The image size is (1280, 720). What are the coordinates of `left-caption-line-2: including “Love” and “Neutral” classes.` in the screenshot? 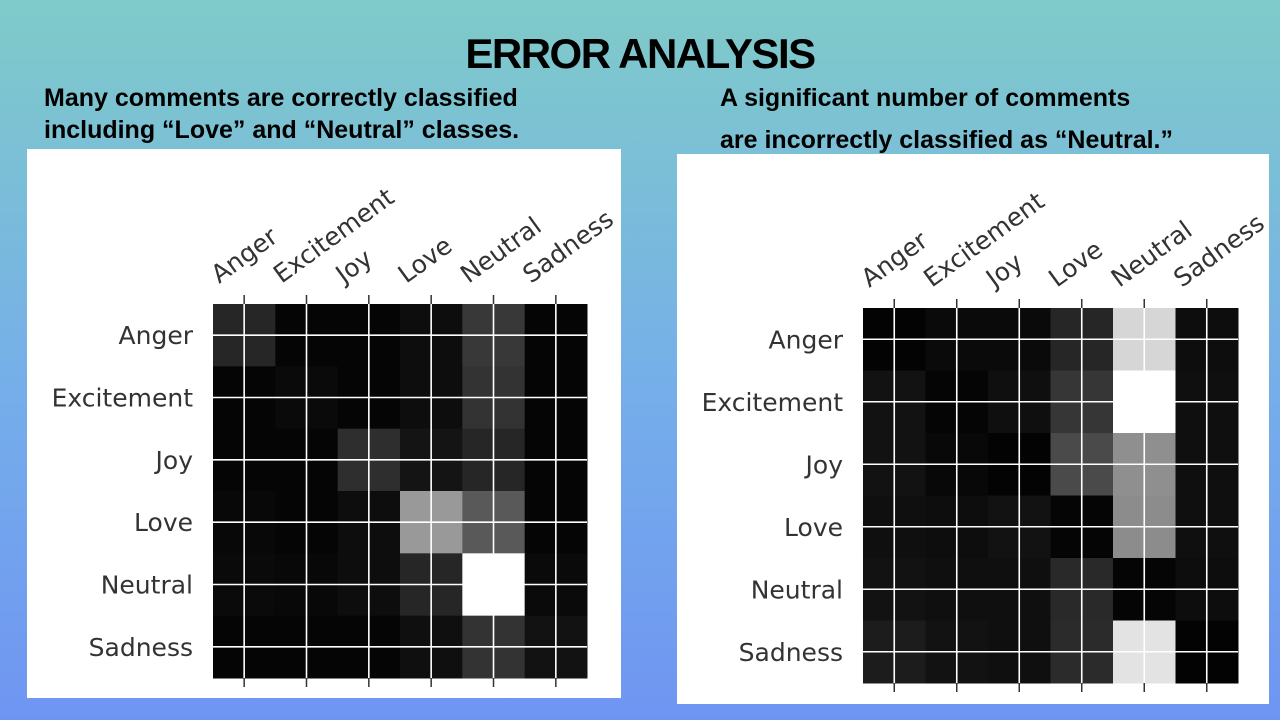 It's located at (282, 130).